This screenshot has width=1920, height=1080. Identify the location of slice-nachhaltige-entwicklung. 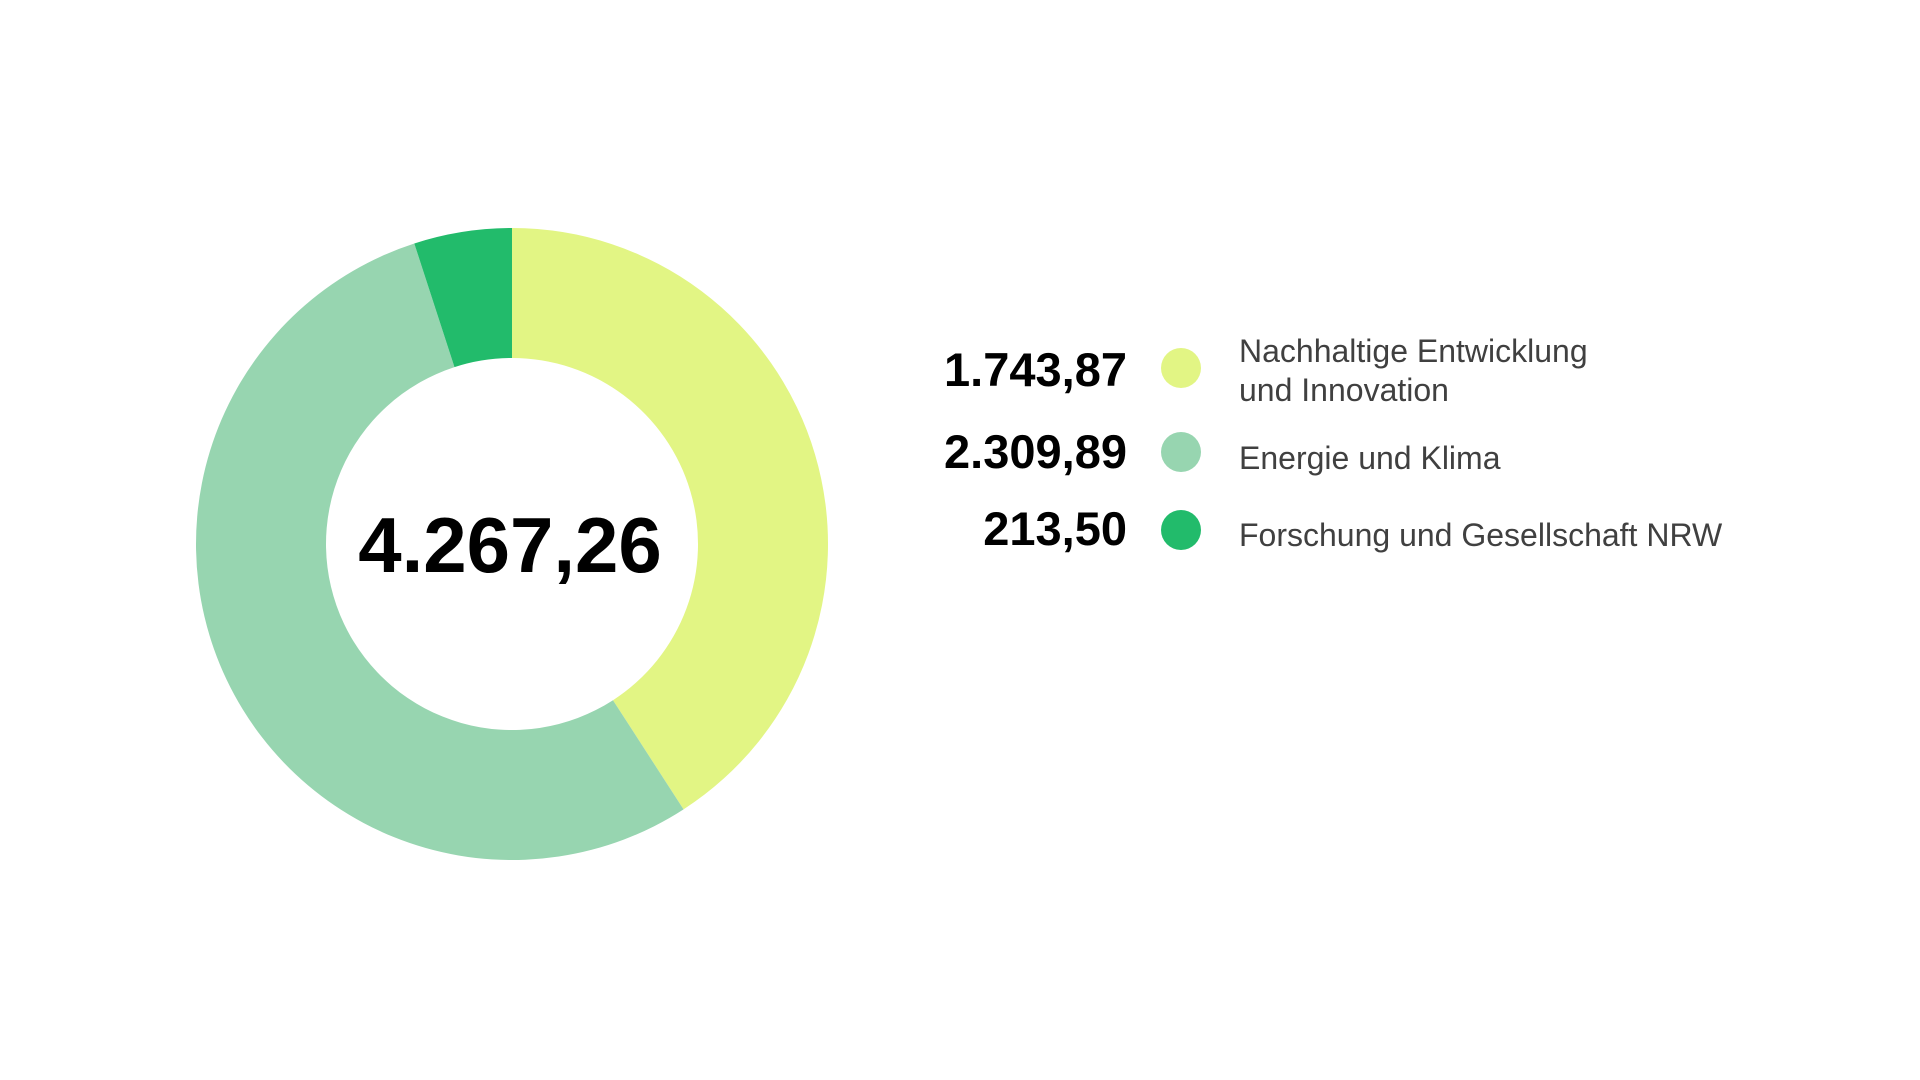
(670, 519).